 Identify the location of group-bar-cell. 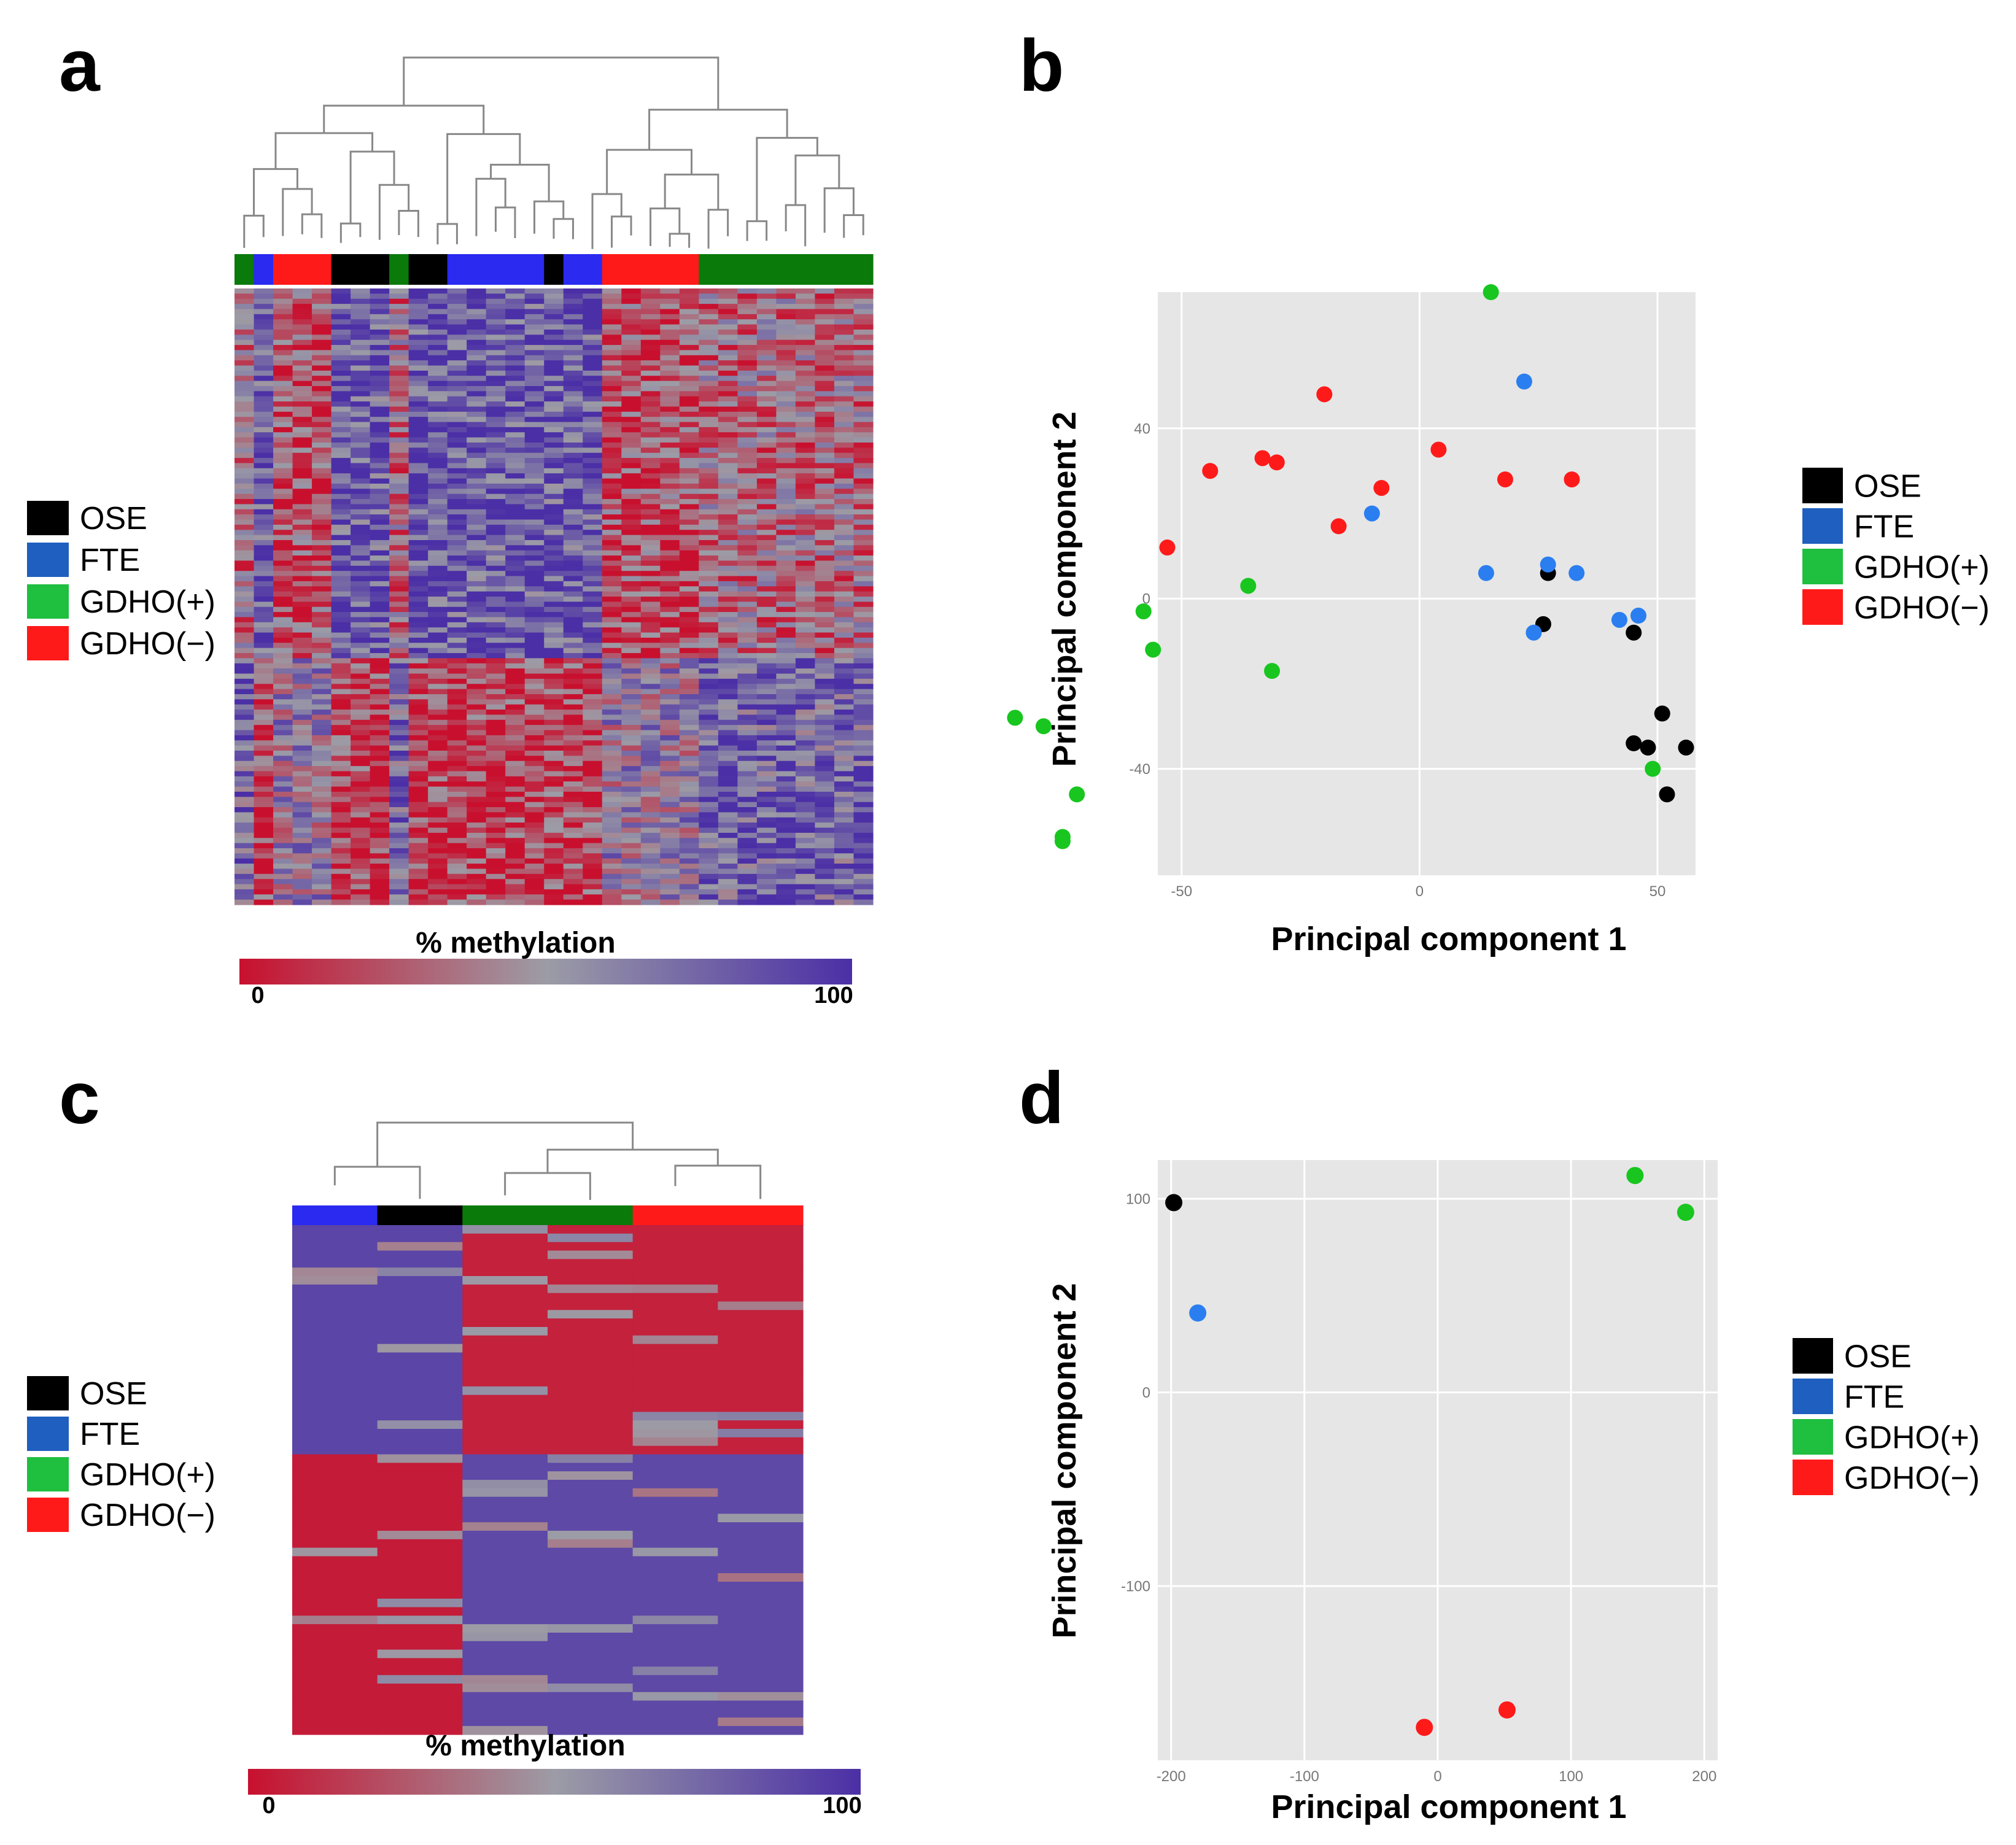
(728, 269).